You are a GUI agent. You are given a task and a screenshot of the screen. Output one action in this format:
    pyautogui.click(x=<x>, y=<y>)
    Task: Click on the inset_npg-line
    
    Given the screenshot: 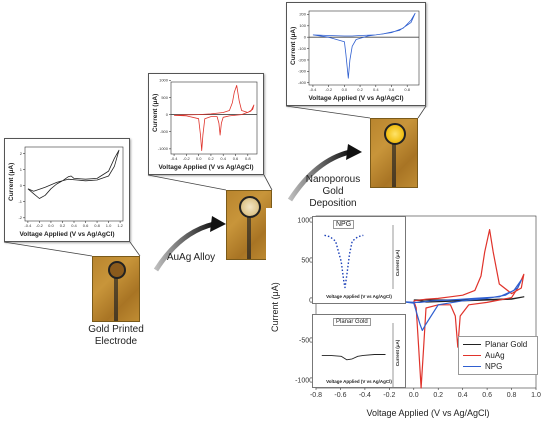 What is the action you would take?
    pyautogui.click(x=344, y=261)
    